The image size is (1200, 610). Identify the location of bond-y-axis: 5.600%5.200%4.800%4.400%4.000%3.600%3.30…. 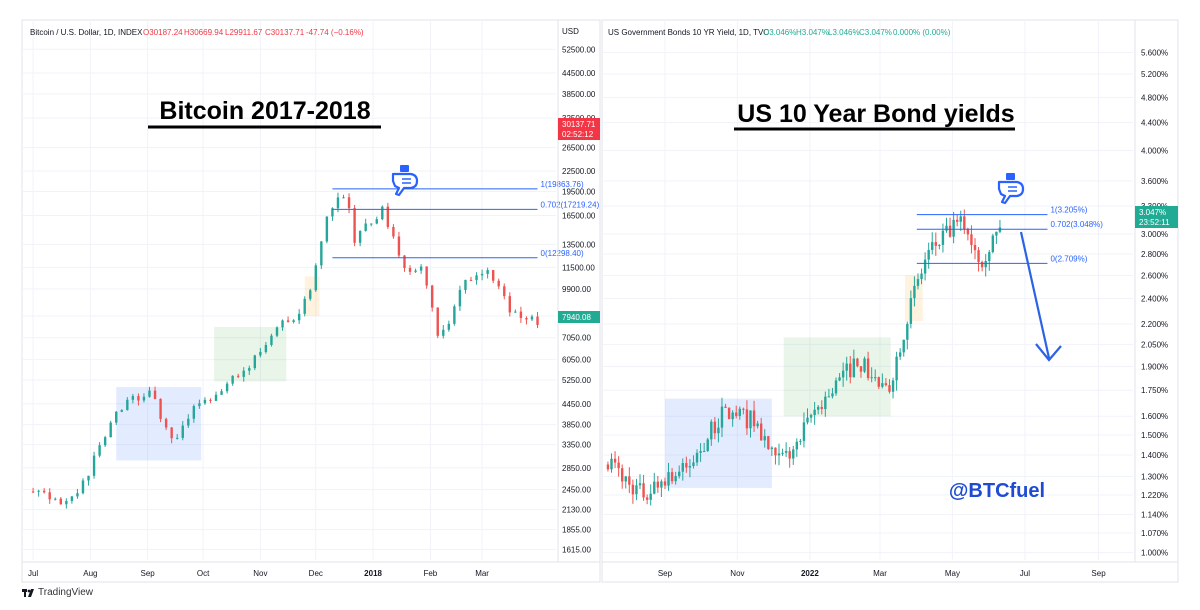
(1154, 303).